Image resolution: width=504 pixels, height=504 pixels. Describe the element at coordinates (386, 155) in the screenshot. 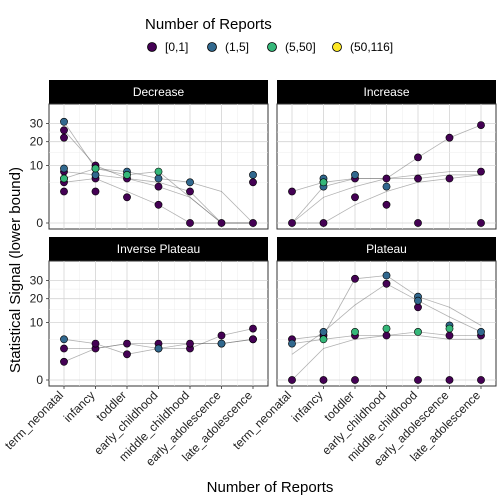

I see `panel-1: Increase` at that location.